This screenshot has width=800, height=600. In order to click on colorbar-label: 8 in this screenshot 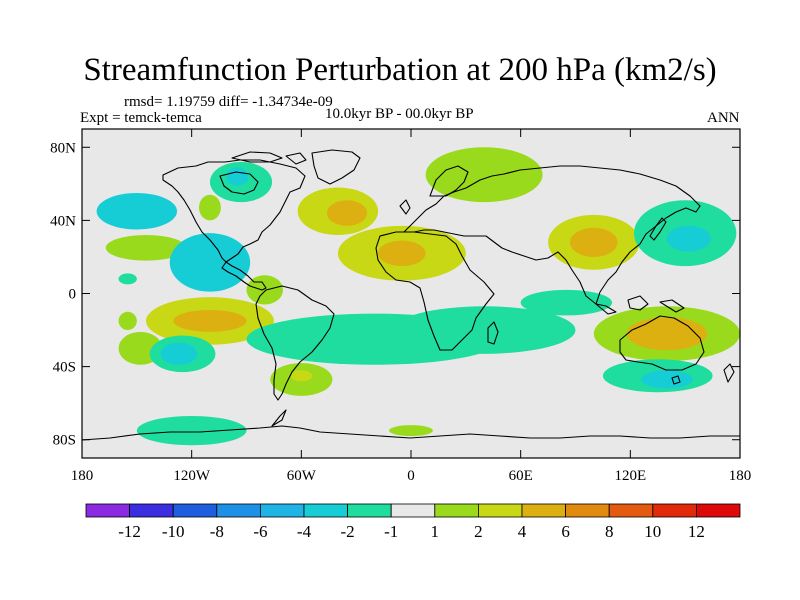, I will do `click(609, 531)`.